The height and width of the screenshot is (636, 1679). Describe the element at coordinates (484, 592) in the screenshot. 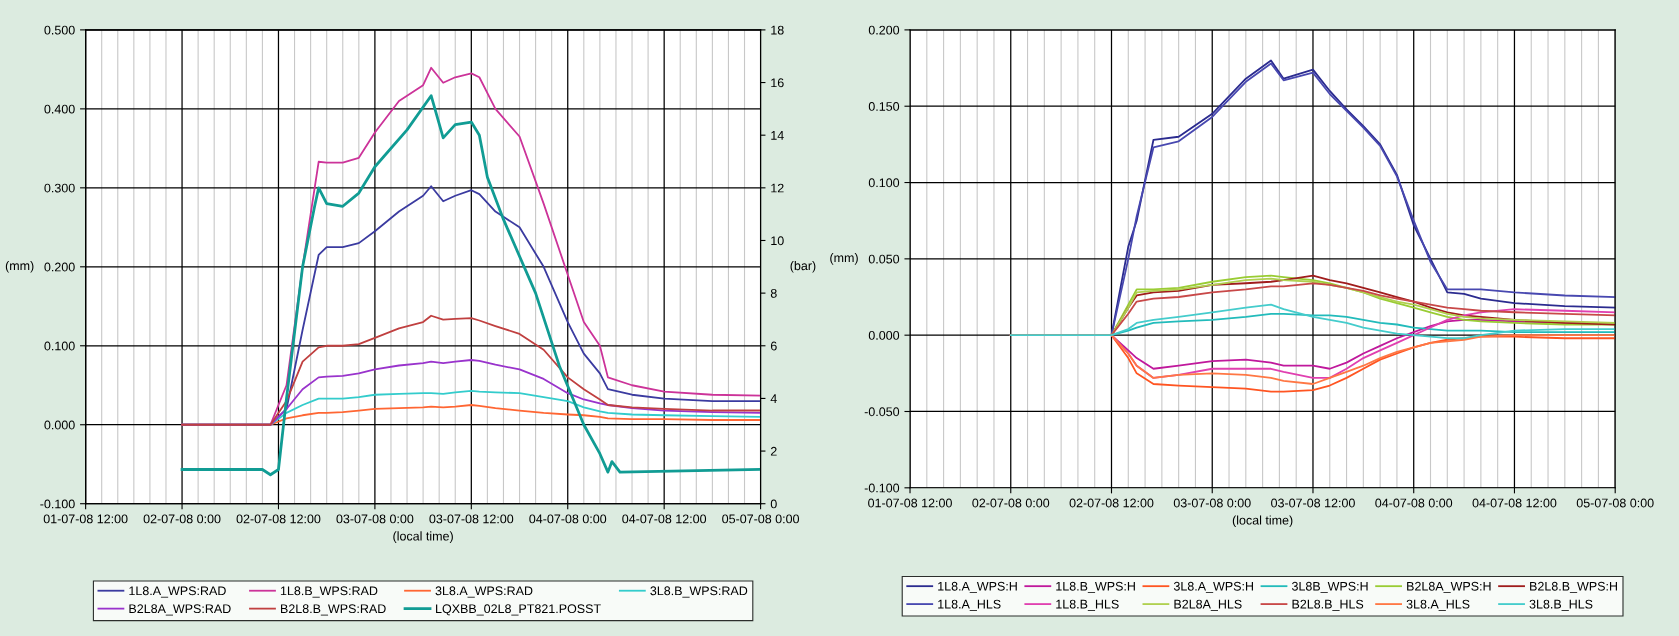

I see `legend-label: 3L8.A_WPS:RAD` at that location.